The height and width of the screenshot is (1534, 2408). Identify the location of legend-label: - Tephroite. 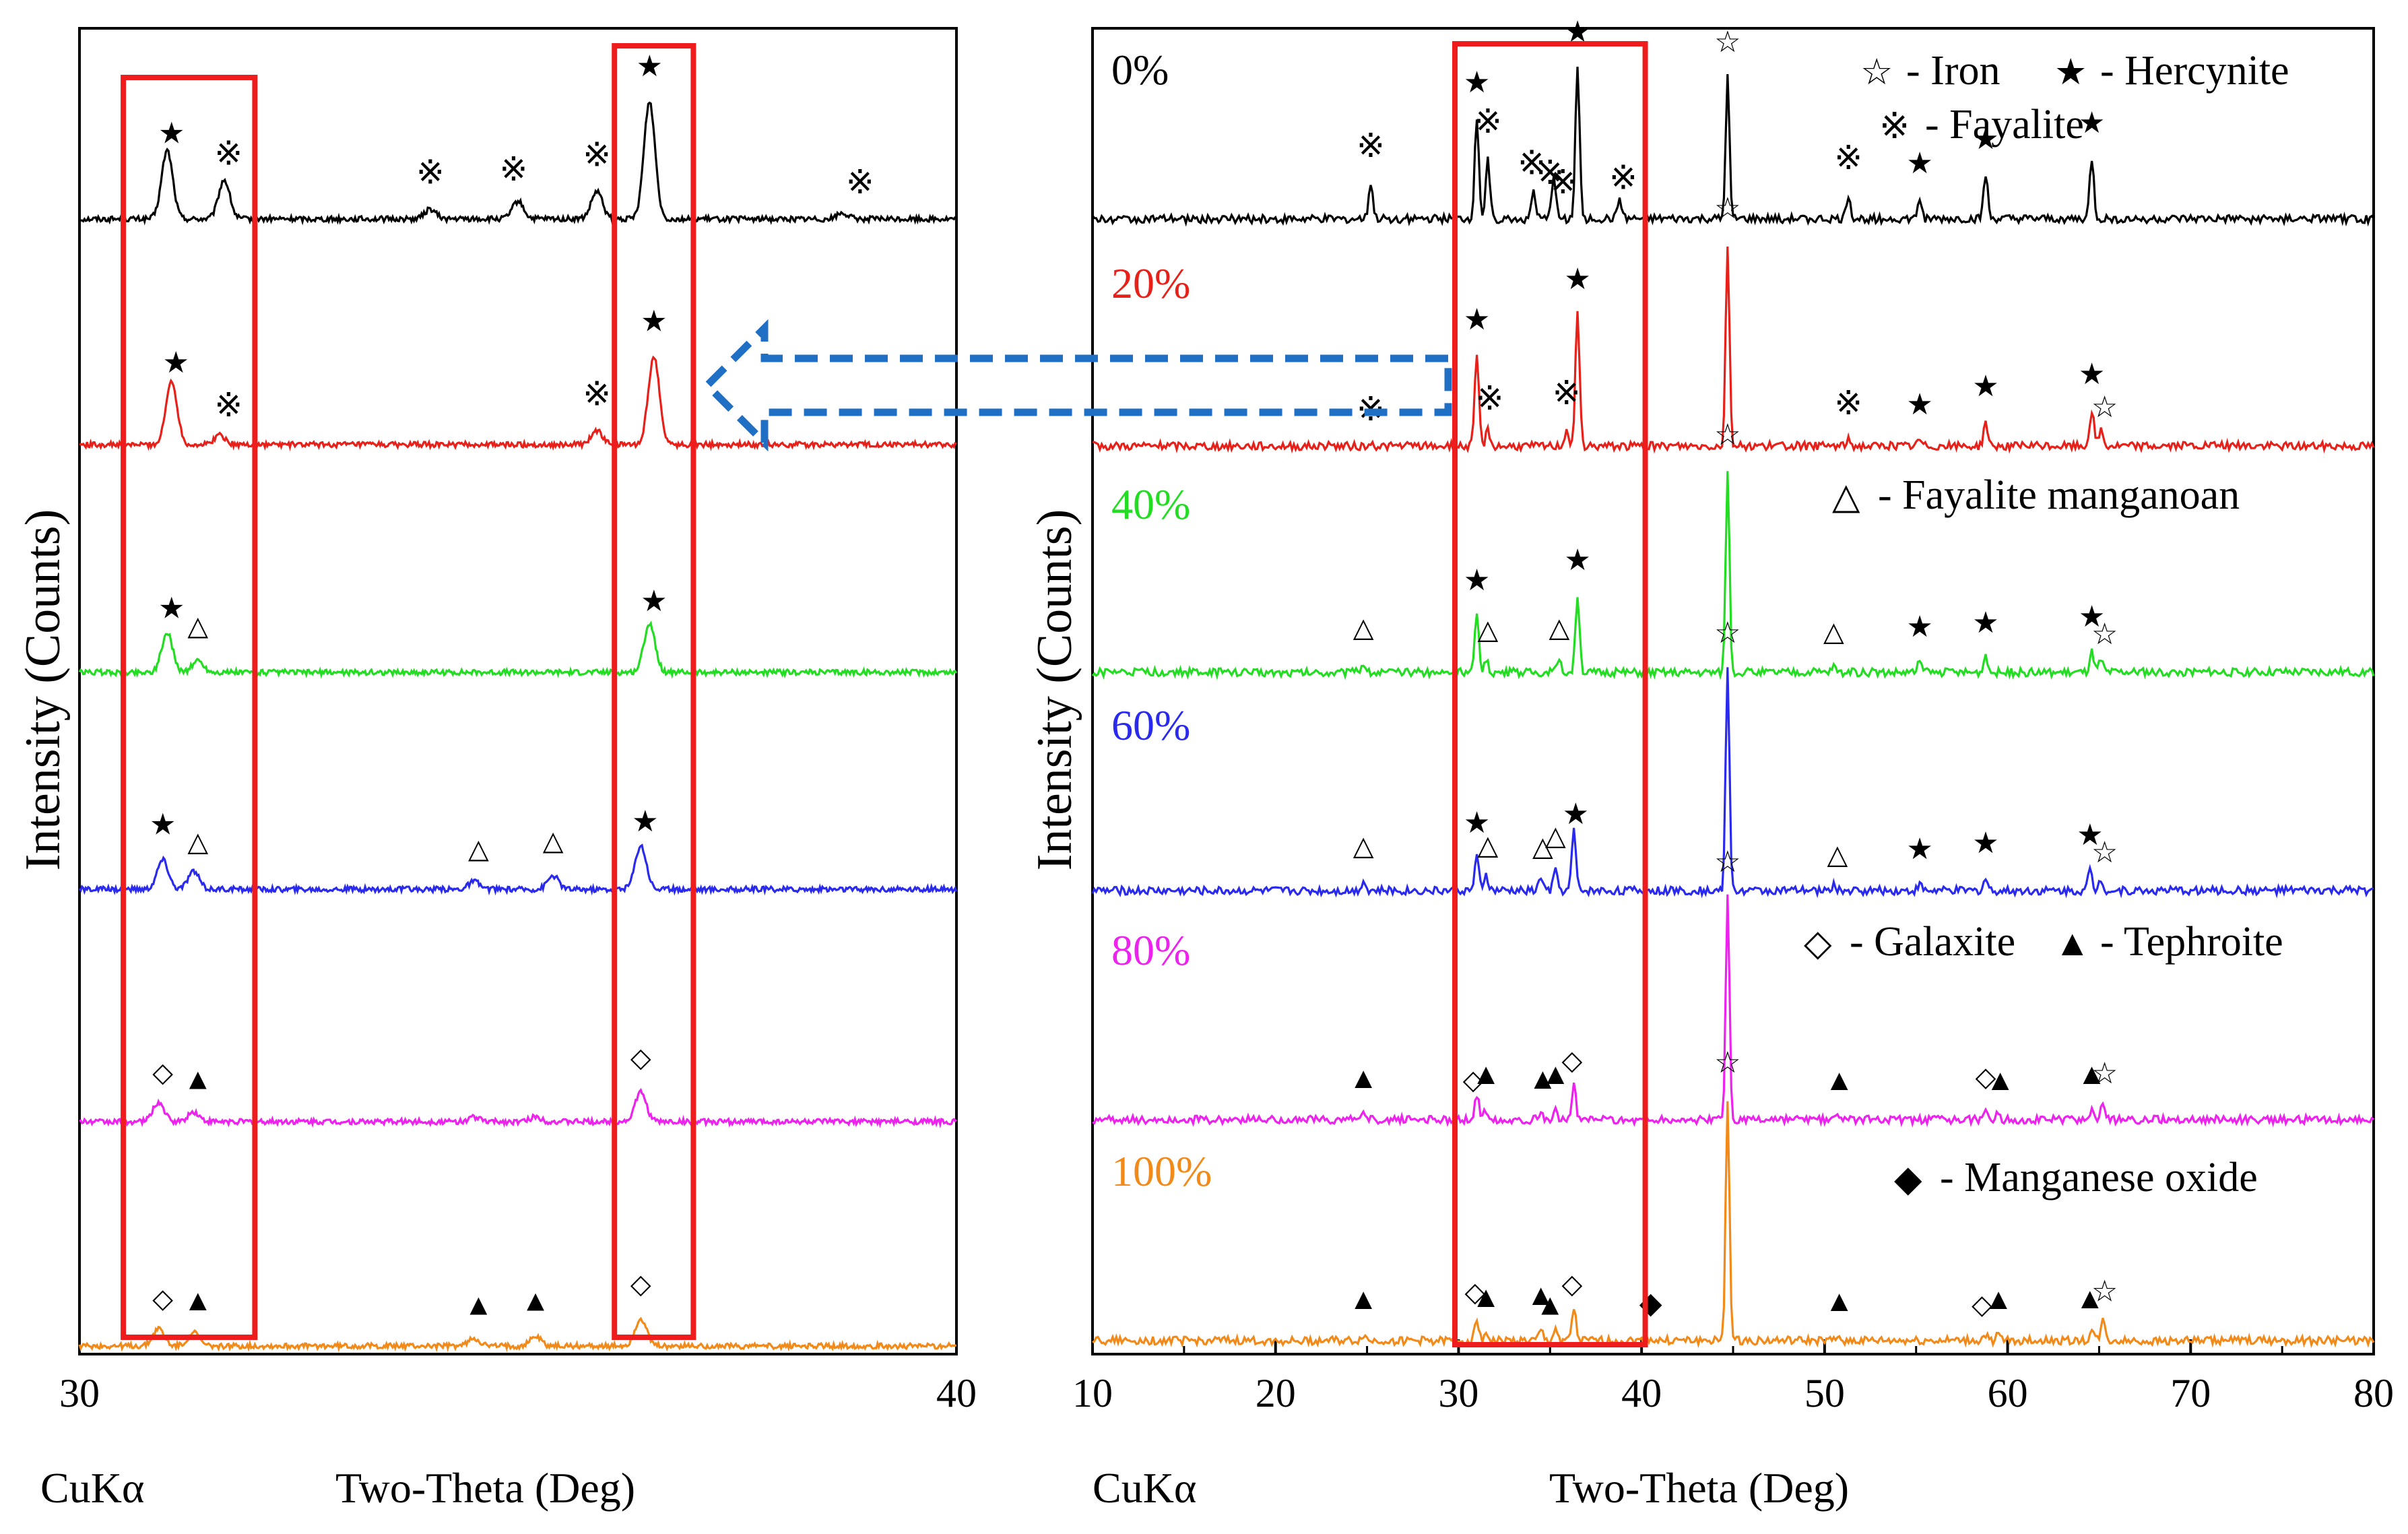
(2191, 942).